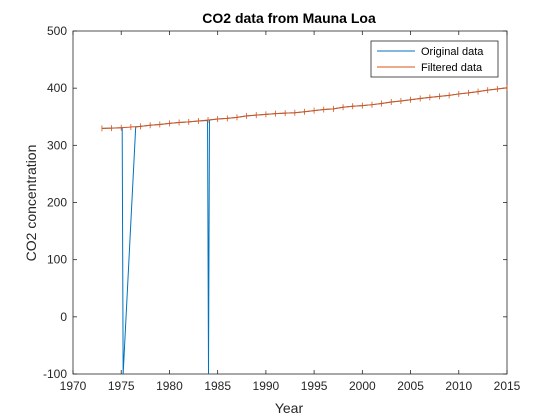 This screenshot has width=560, height=420. What do you see at coordinates (57, 203) in the screenshot?
I see `y-tick-label: 200` at bounding box center [57, 203].